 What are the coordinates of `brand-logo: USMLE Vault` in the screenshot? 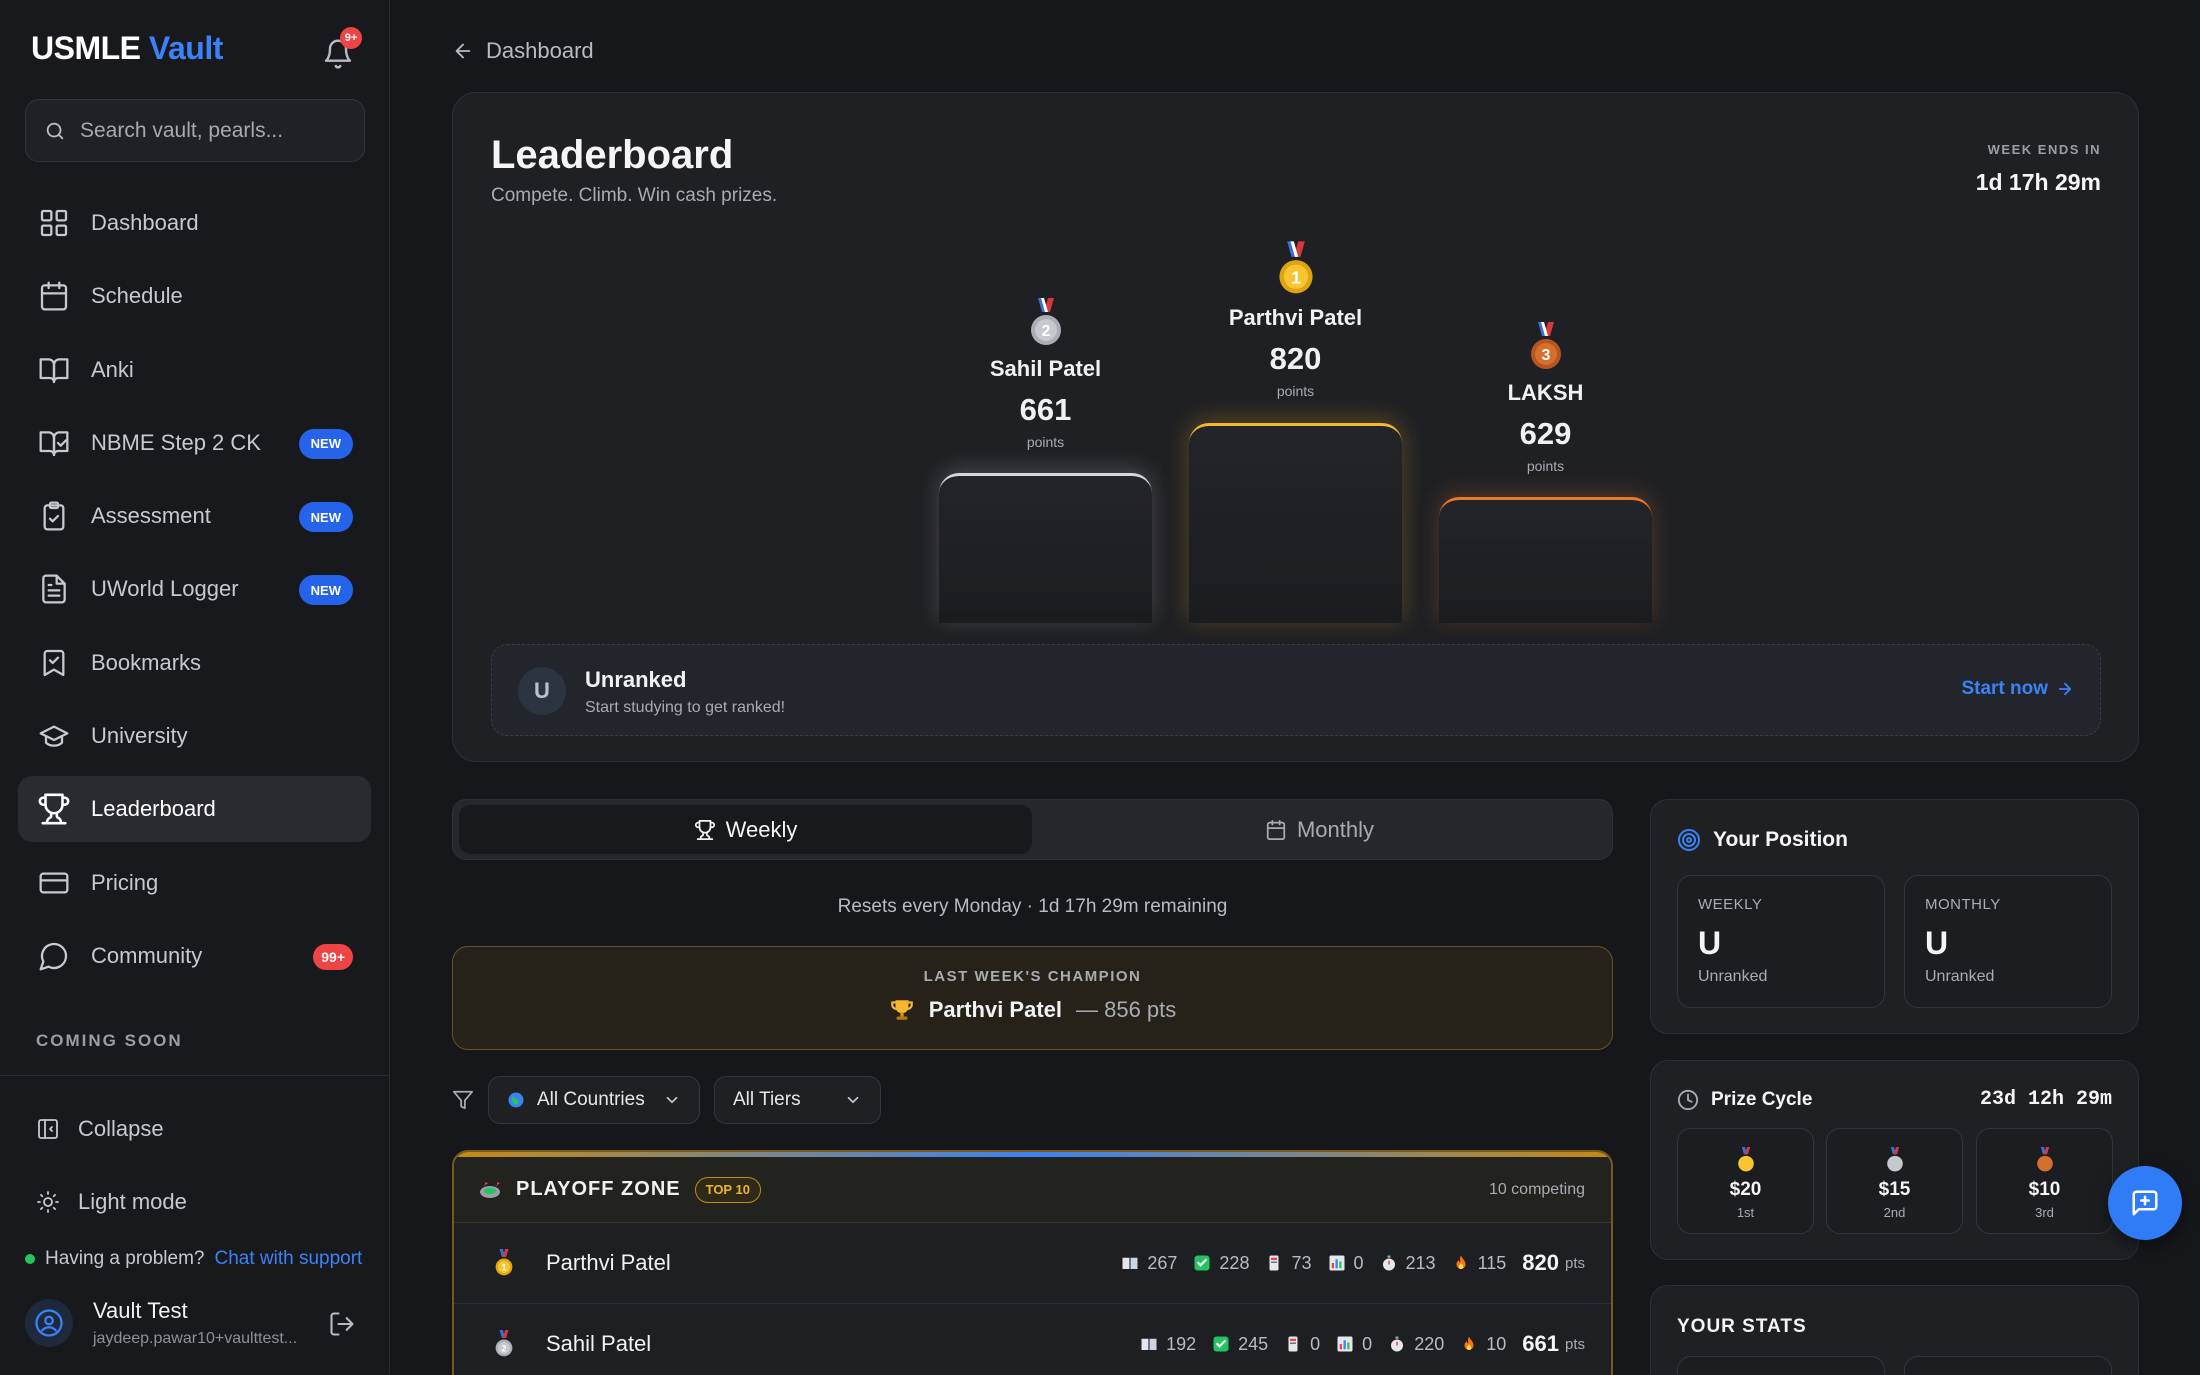 It's located at (127, 48).